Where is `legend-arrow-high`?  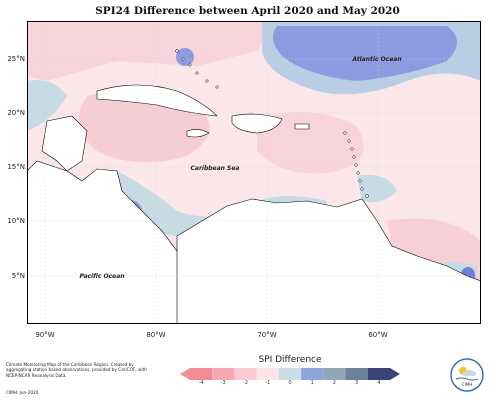 legend-arrow-high is located at coordinates (395, 374).